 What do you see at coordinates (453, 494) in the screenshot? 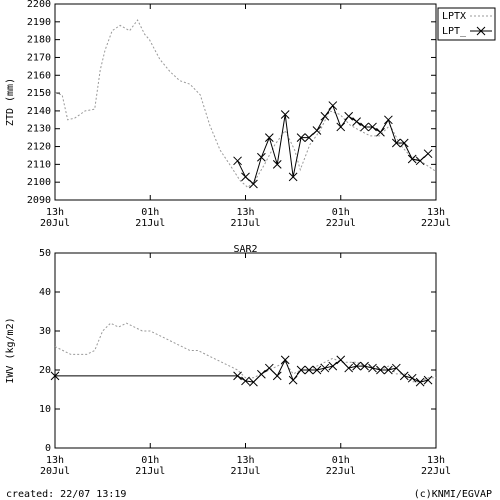
I see `footer-credit: (c)KNMI/EGVAP` at bounding box center [453, 494].